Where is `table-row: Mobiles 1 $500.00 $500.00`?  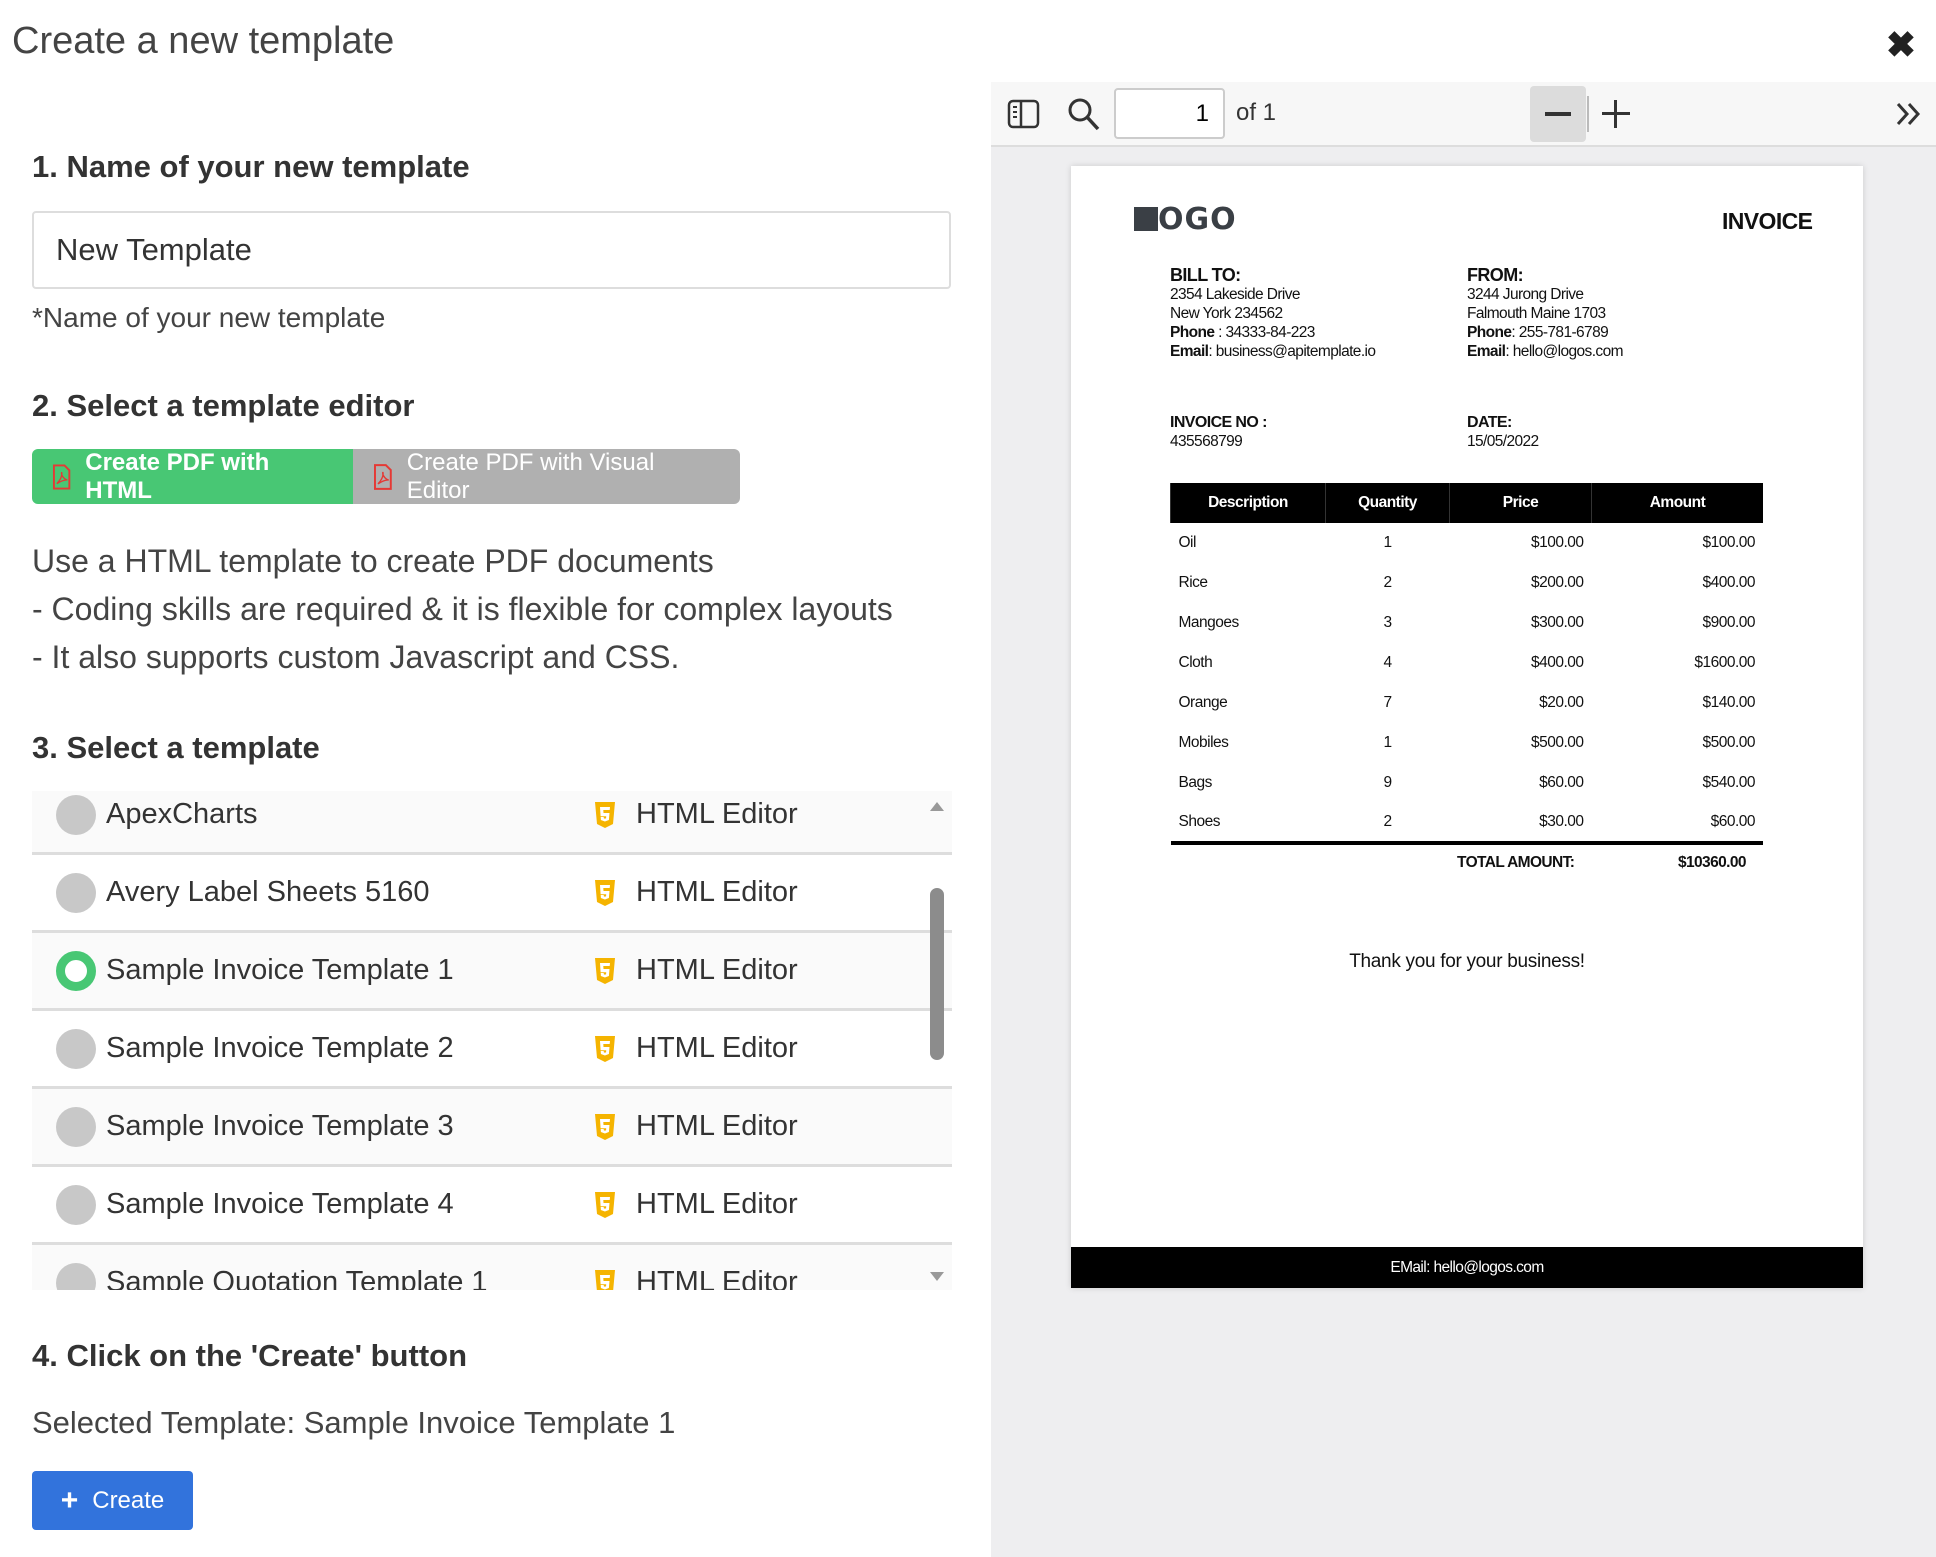 table-row: Mobiles 1 $500.00 $500.00 is located at coordinates (1467, 743).